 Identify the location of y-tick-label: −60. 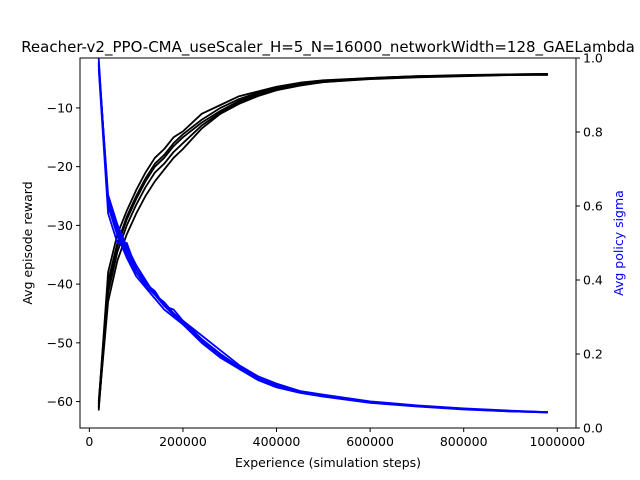
(60, 401).